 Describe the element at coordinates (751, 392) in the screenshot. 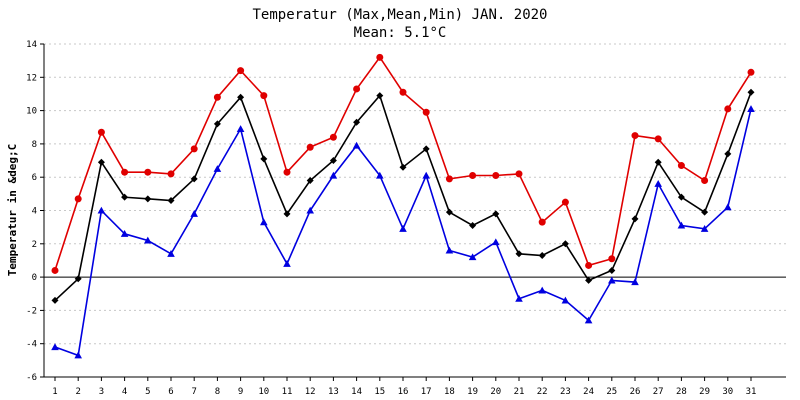

I see `x-tick-label: 31` at that location.